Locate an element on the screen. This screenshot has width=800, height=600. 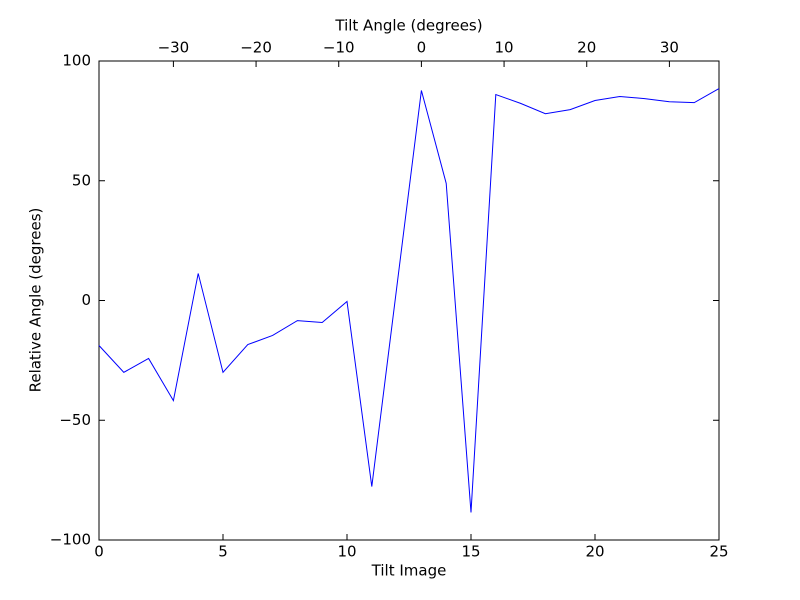
top-tick-label: −20 is located at coordinates (256, 48).